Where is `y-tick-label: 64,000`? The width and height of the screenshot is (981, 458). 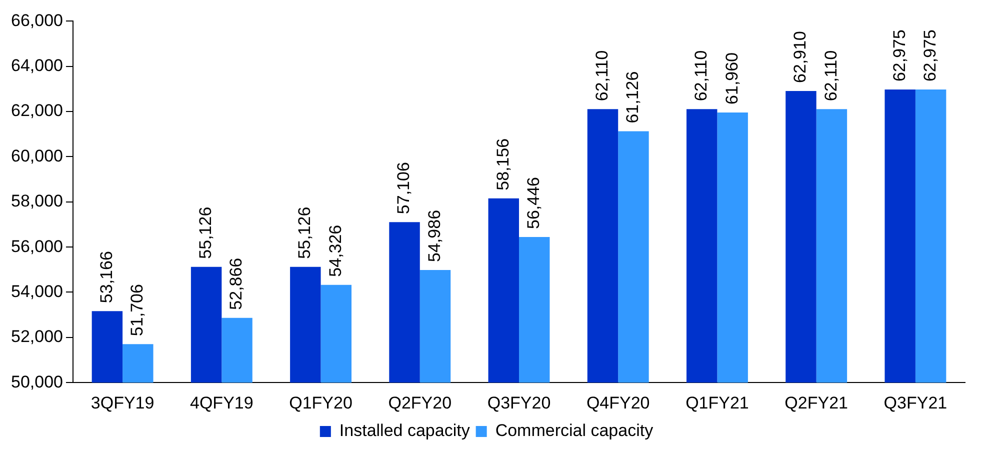 y-tick-label: 64,000 is located at coordinates (36, 66).